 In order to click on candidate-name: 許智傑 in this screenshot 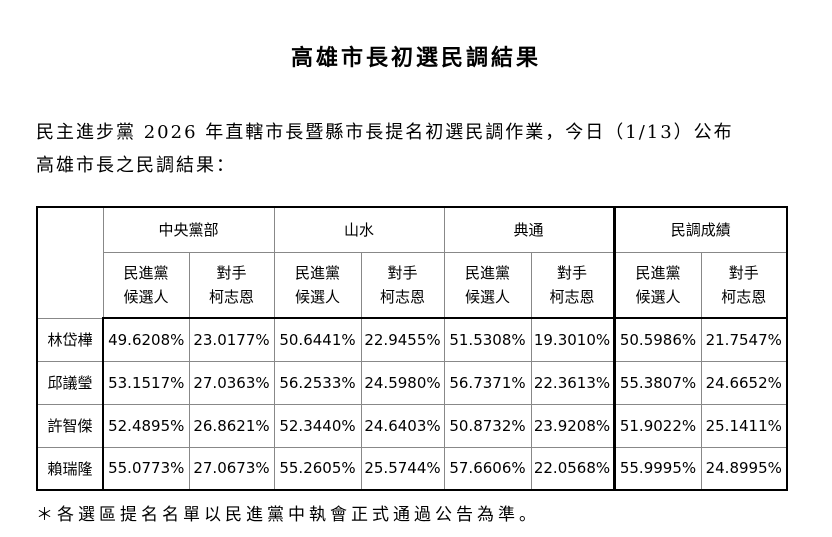, I will do `click(70, 425)`.